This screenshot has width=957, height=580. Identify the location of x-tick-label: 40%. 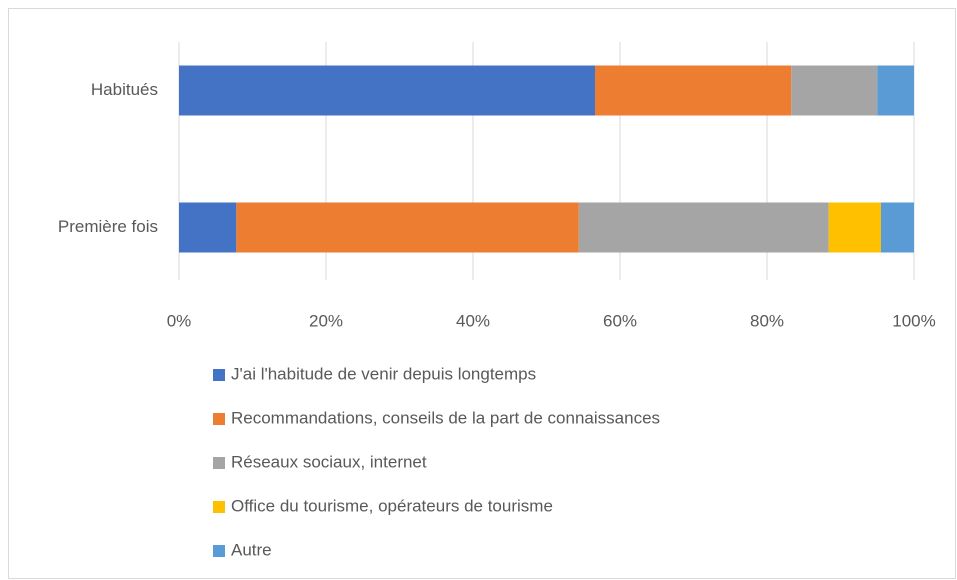
(473, 320).